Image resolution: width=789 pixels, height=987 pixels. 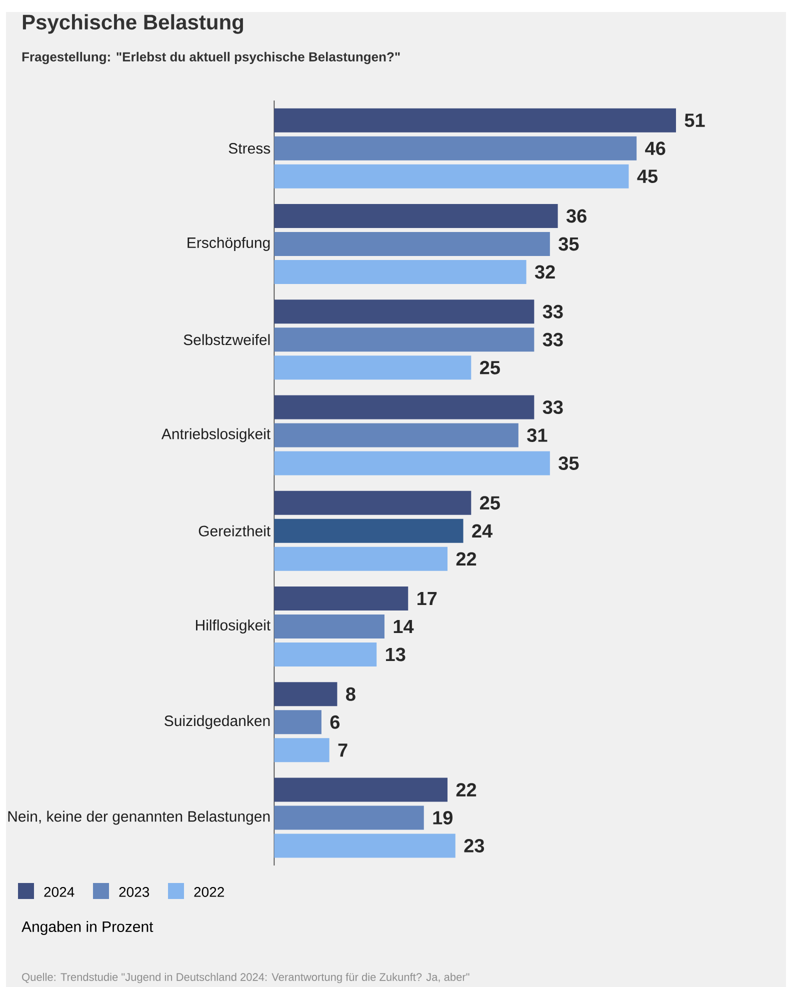 What do you see at coordinates (134, 892) in the screenshot?
I see `legend-label: 2023` at bounding box center [134, 892].